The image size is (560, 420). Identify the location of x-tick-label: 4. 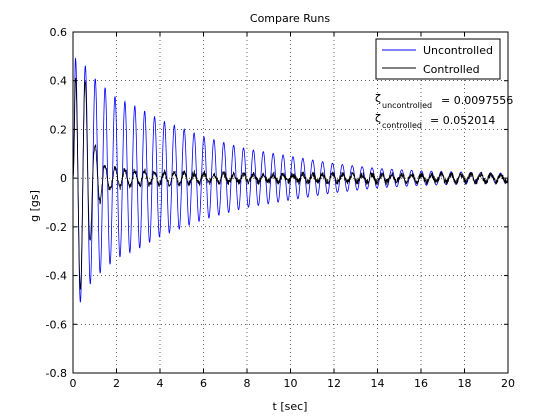
(160, 383).